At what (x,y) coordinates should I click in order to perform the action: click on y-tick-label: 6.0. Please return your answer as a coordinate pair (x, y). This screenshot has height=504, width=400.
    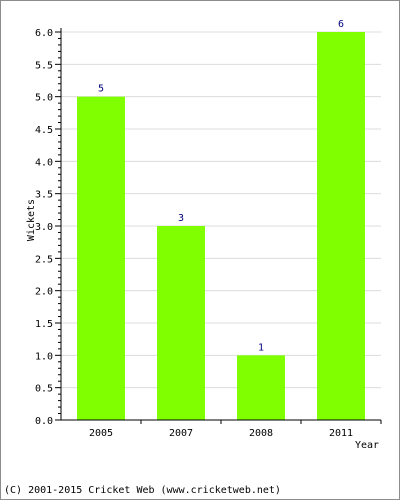
    Looking at the image, I should click on (44, 33).